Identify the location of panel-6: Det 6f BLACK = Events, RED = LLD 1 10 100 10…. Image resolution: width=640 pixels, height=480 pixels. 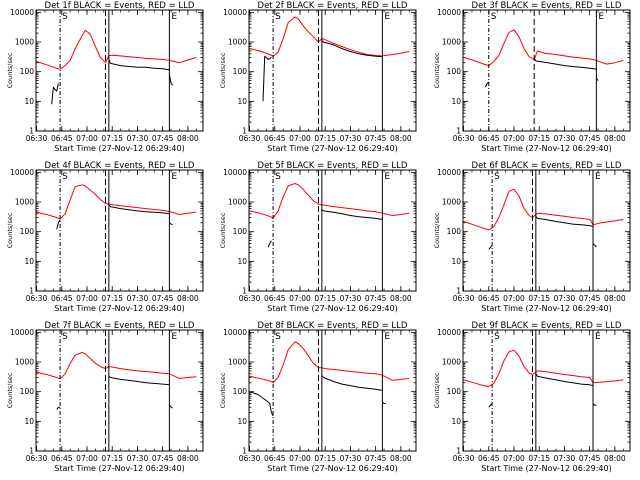
(532, 237).